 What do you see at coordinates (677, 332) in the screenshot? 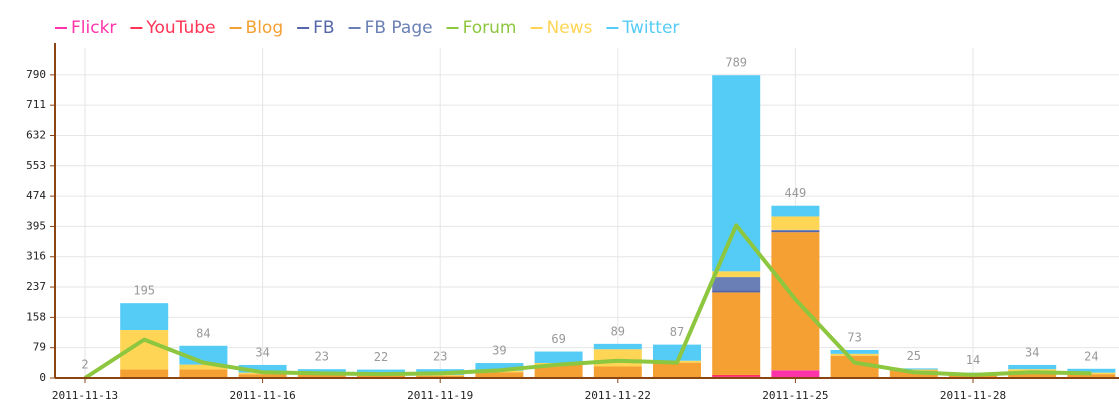
I see `total-label: 87` at bounding box center [677, 332].